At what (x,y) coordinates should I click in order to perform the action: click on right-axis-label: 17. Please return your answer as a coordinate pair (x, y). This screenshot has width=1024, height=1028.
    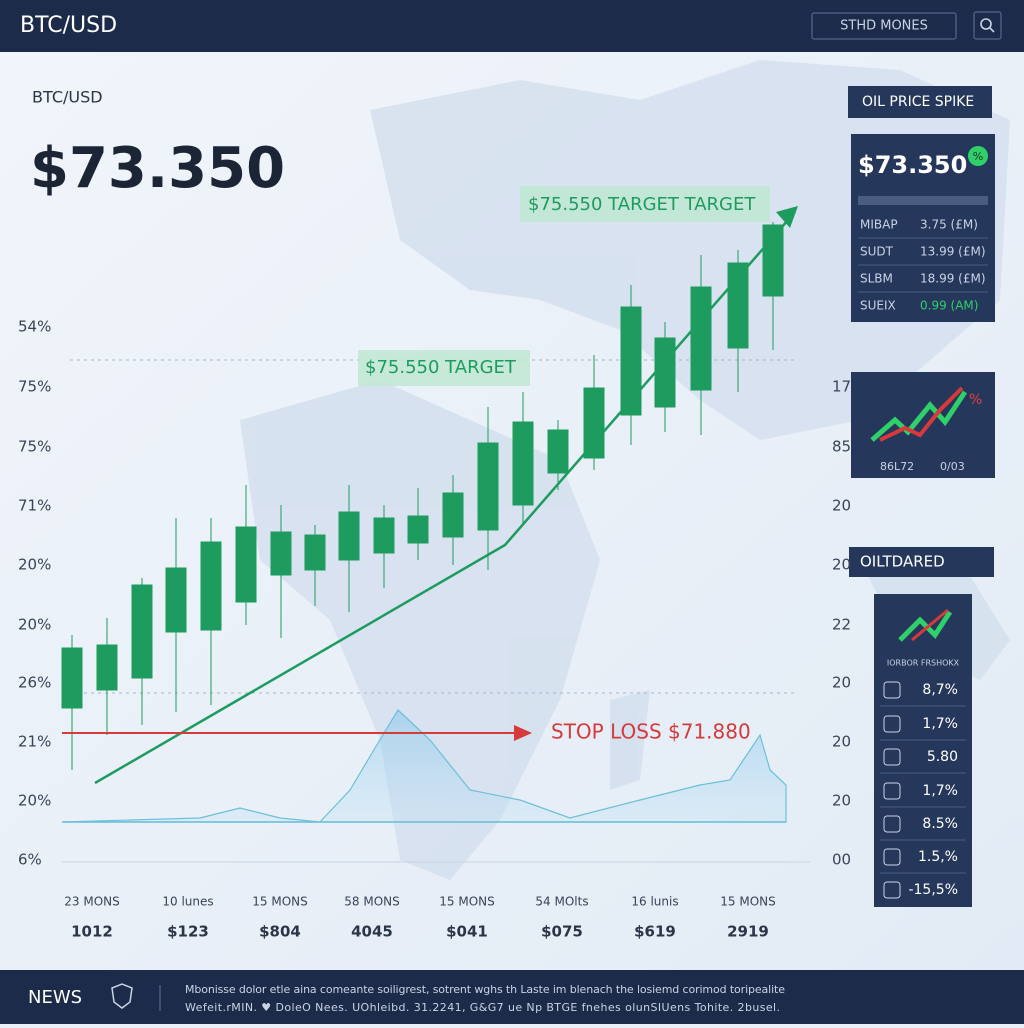
    Looking at the image, I should click on (841, 387).